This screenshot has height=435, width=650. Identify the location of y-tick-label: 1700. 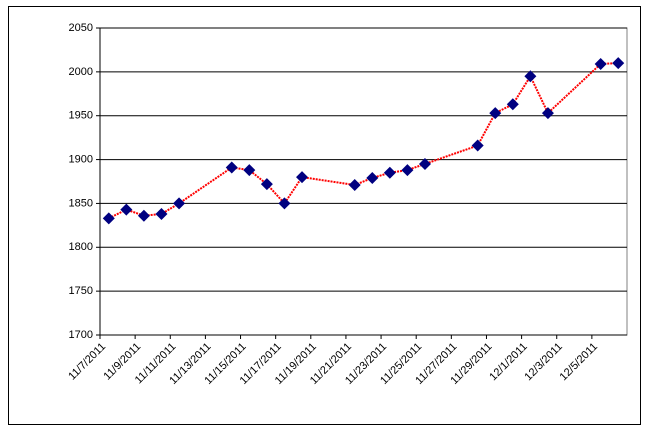
(81, 335).